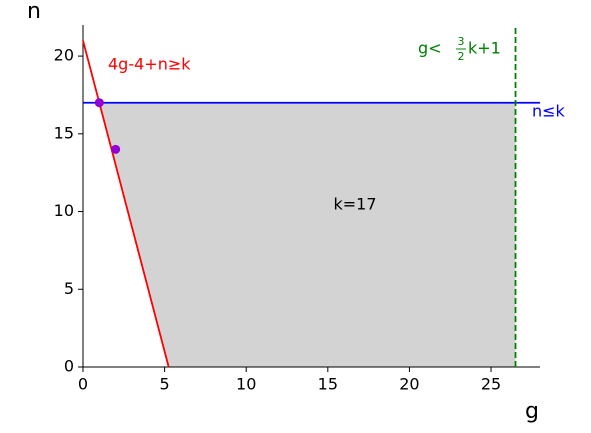 This screenshot has height=433, width=591. What do you see at coordinates (64, 132) in the screenshot?
I see `y-tick-label: 15` at bounding box center [64, 132].